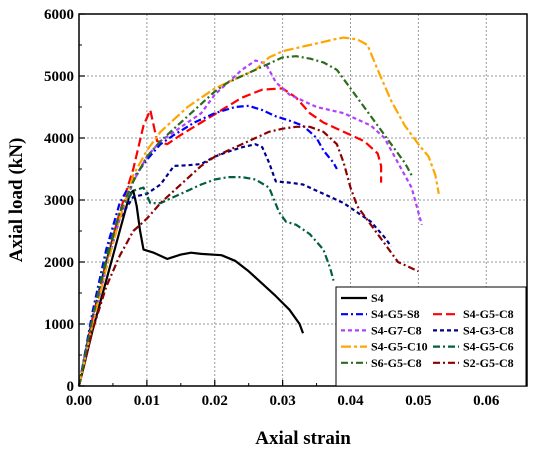 This screenshot has height=453, width=550. What do you see at coordinates (59, 263) in the screenshot?
I see `y-tick-label: 2000` at bounding box center [59, 263].